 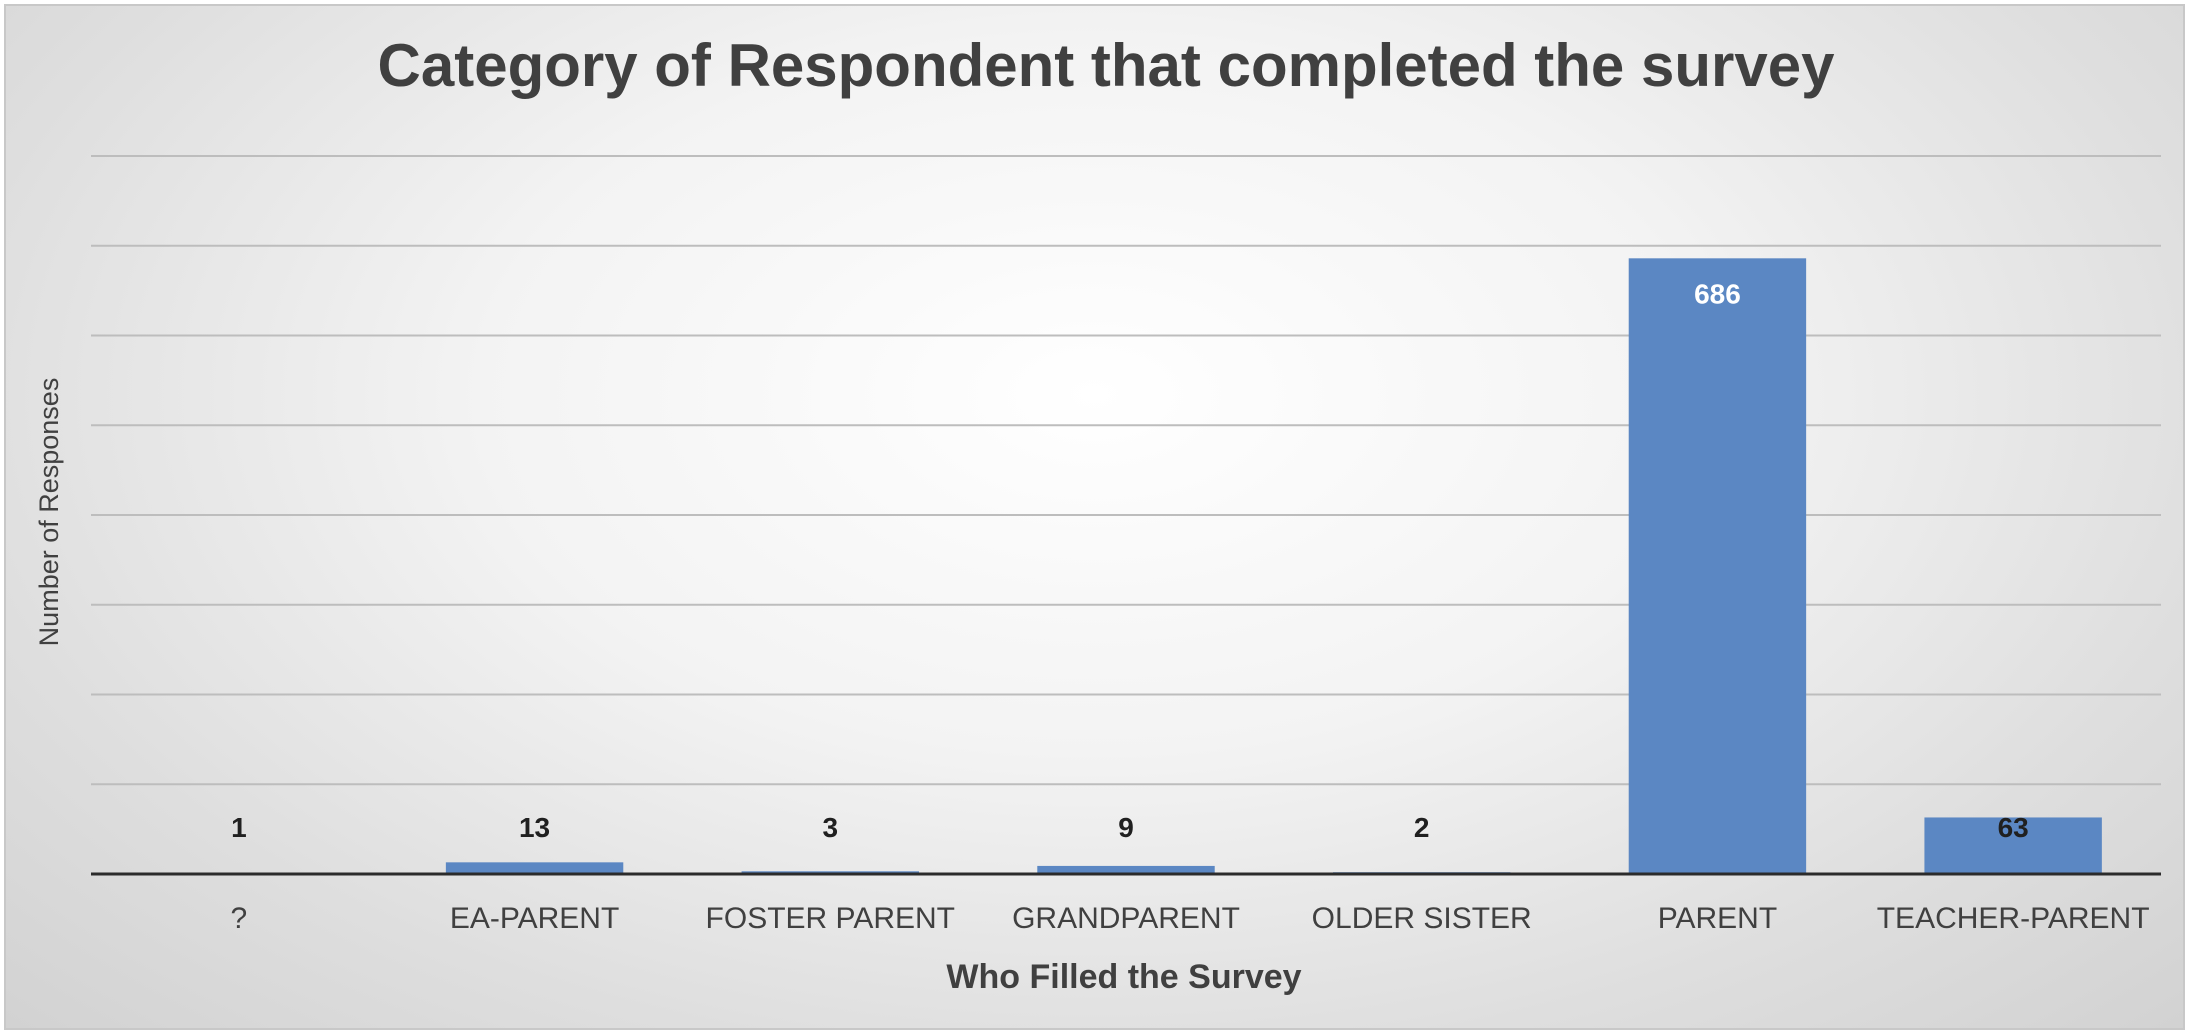 What do you see at coordinates (534, 918) in the screenshot?
I see `x-tick-label: EA-PARENT` at bounding box center [534, 918].